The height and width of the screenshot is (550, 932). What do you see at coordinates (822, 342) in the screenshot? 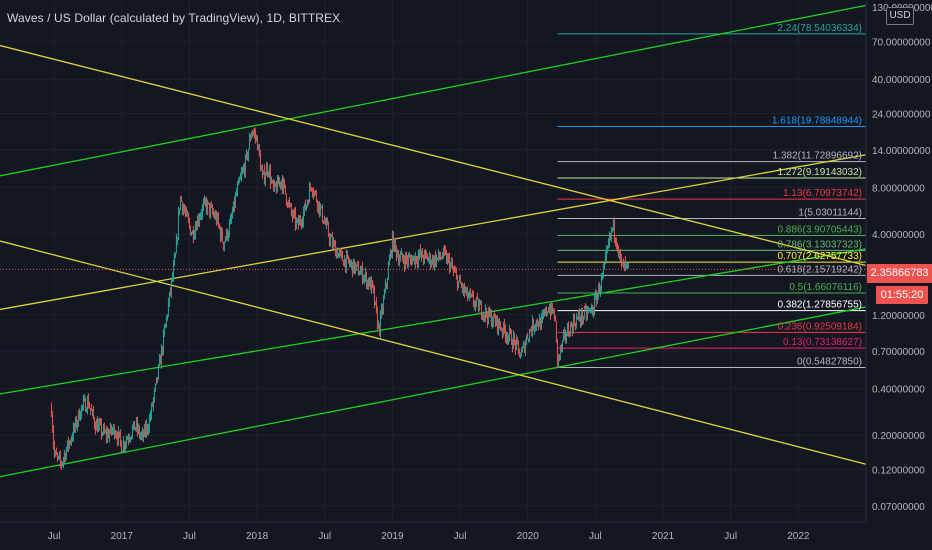
I see `fib-label-0.13: 0.13(0.73138627)` at bounding box center [822, 342].